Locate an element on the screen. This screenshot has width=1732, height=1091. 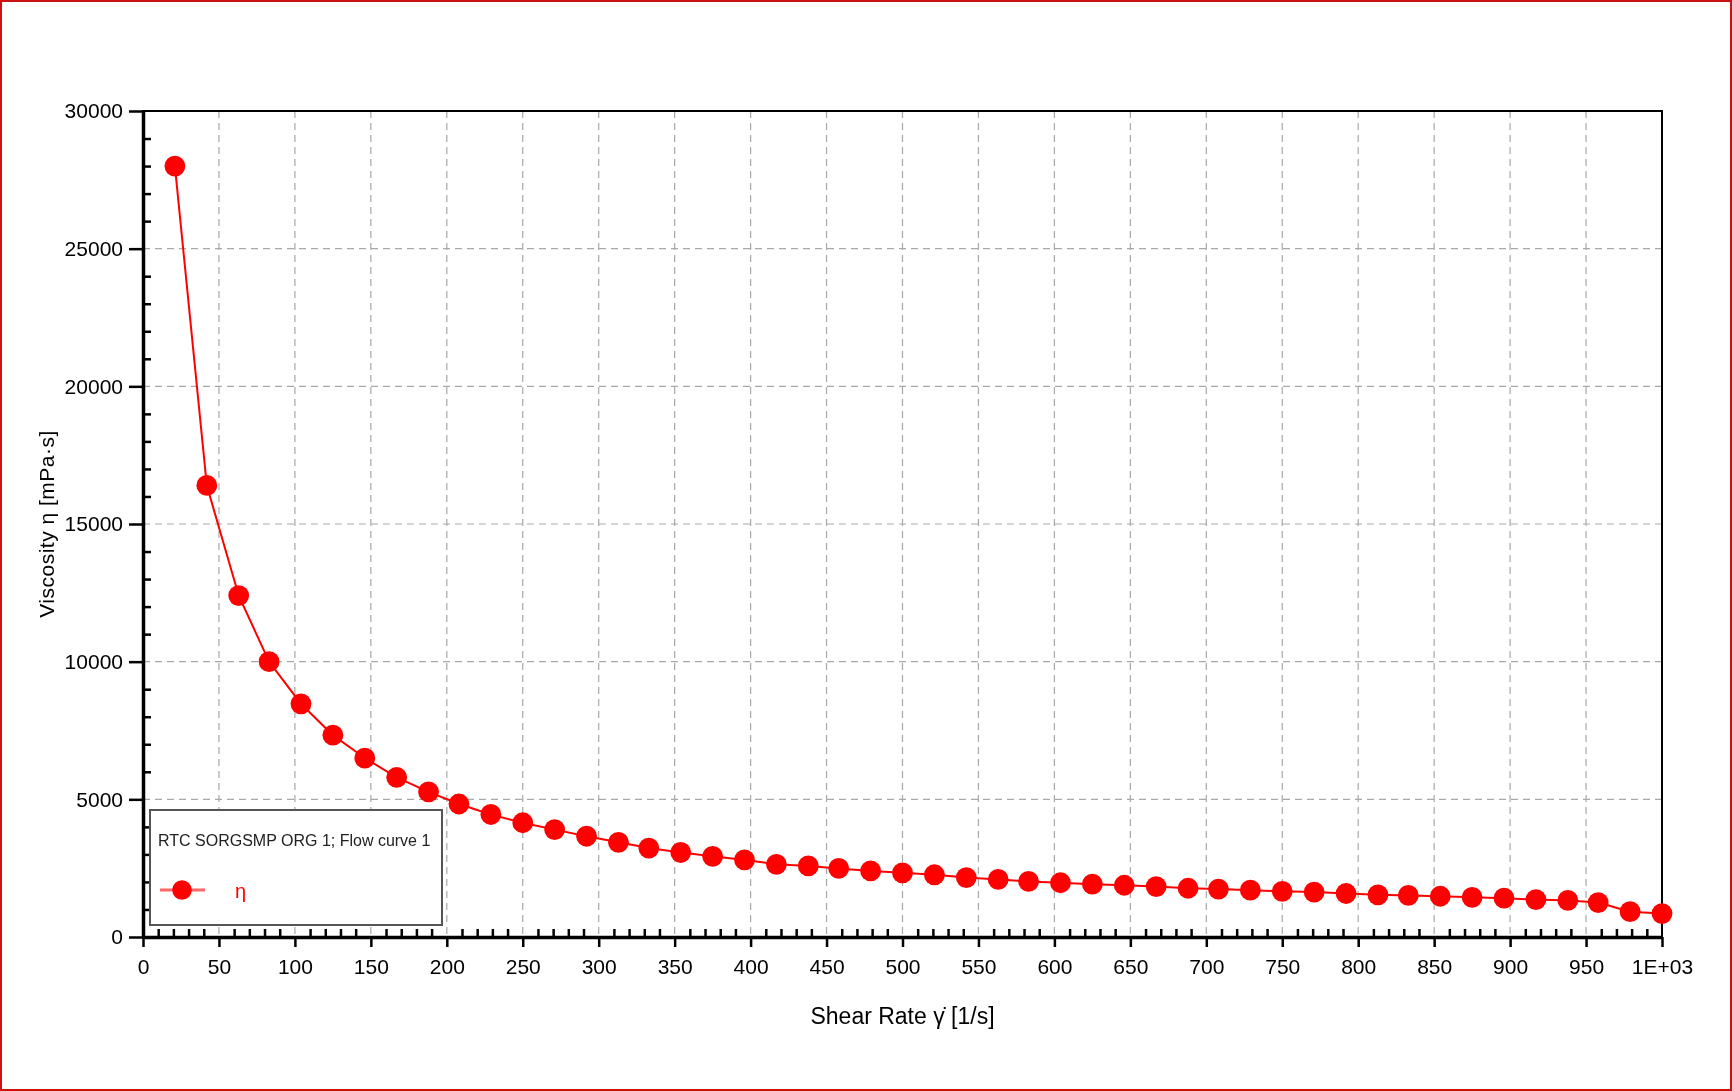
legend-label: η is located at coordinates (241, 891).